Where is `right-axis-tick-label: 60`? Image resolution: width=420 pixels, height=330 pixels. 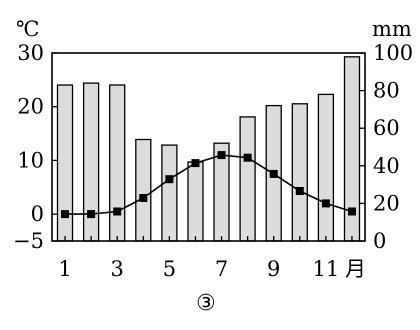
right-axis-tick-label: 60 is located at coordinates (386, 128).